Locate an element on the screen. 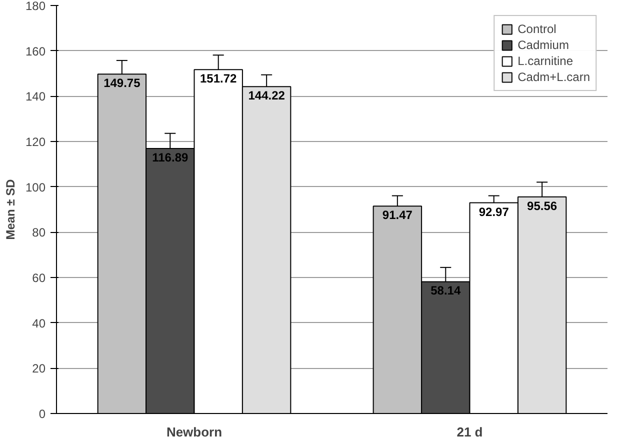  data-label: 144.22 is located at coordinates (267, 95).